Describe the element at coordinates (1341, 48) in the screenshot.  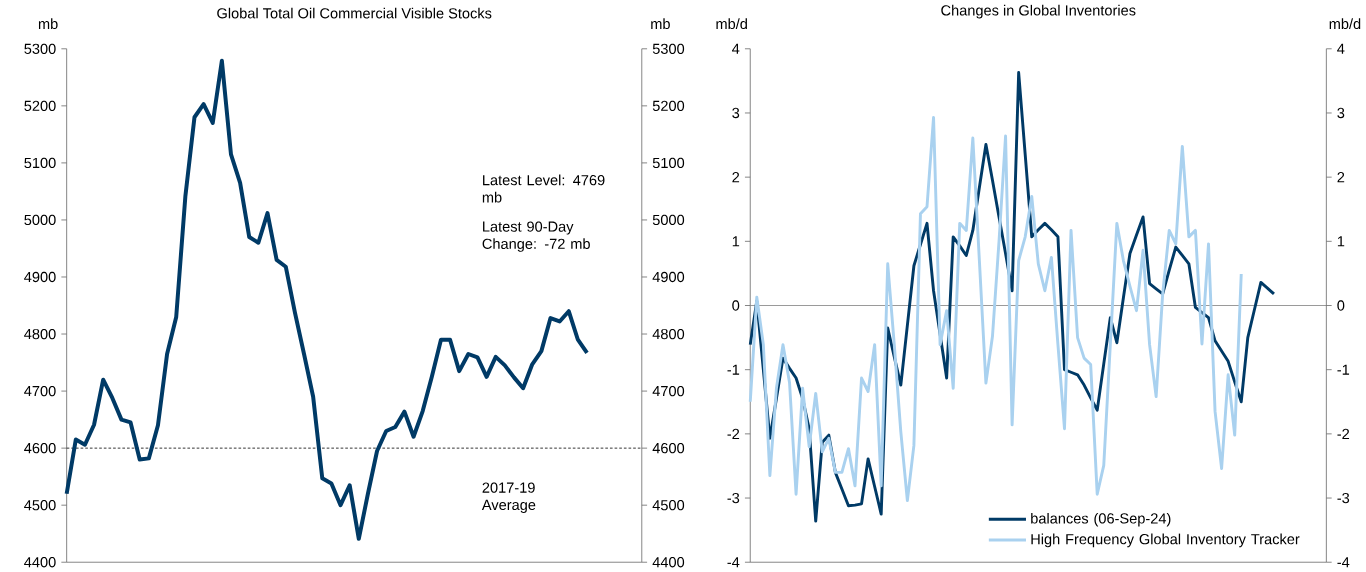
I see `y2-tick-label: 4` at that location.